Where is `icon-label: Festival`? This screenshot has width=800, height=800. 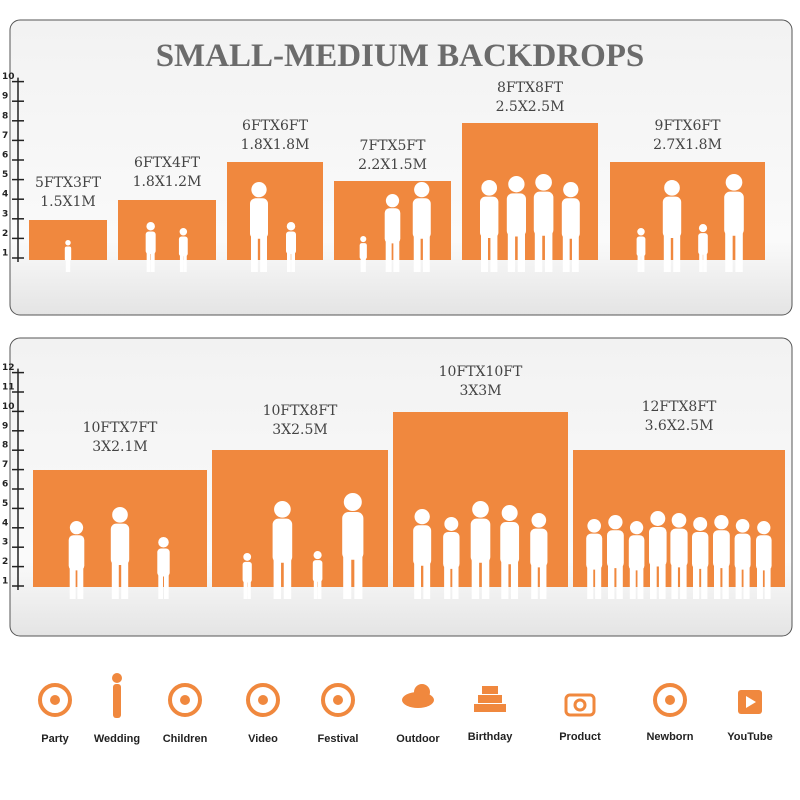
icon-label: Festival is located at coordinates (338, 739).